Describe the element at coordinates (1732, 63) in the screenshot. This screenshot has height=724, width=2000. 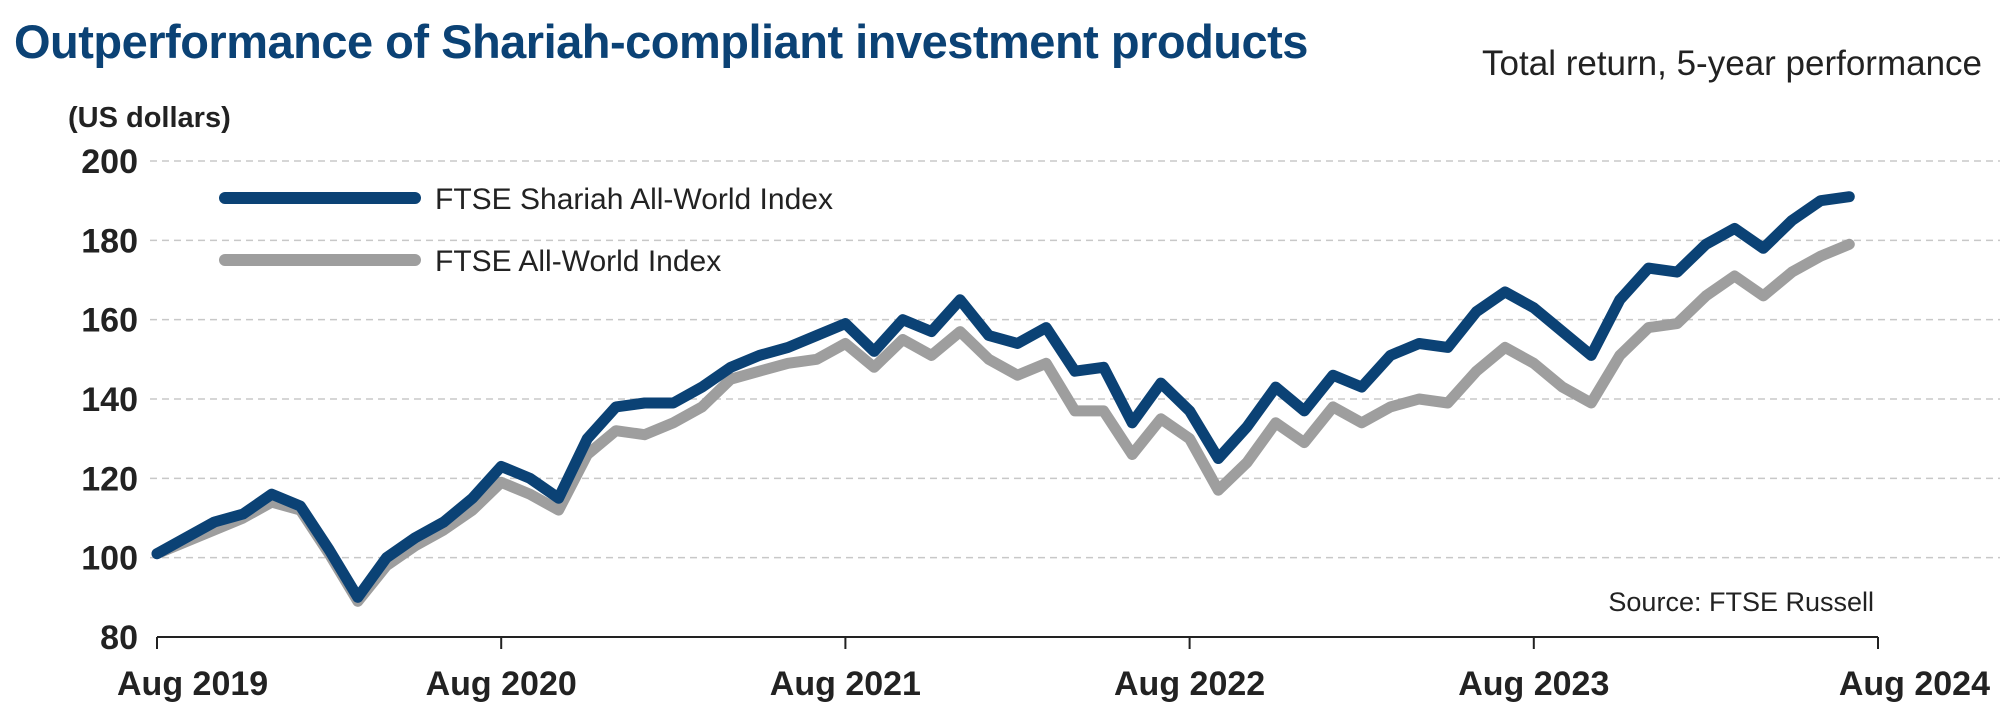
I see `chart-subtitle: Total return, 5-year performance` at that location.